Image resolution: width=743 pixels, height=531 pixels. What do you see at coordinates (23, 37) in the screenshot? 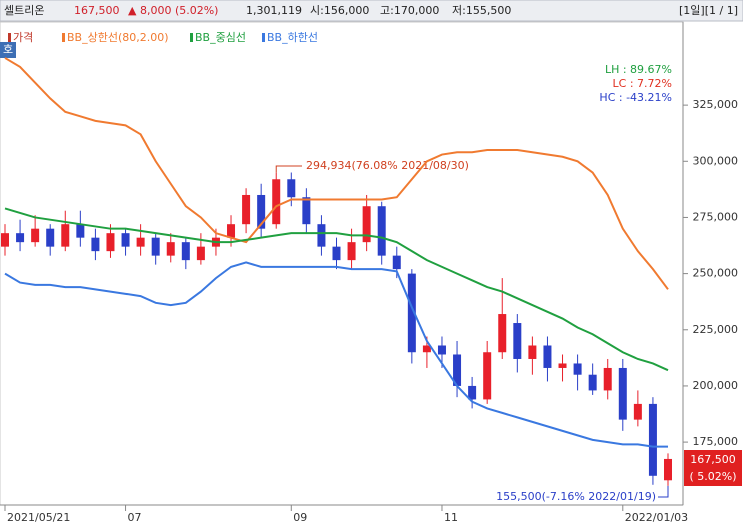
I see `legend-label: 가격` at bounding box center [23, 37].